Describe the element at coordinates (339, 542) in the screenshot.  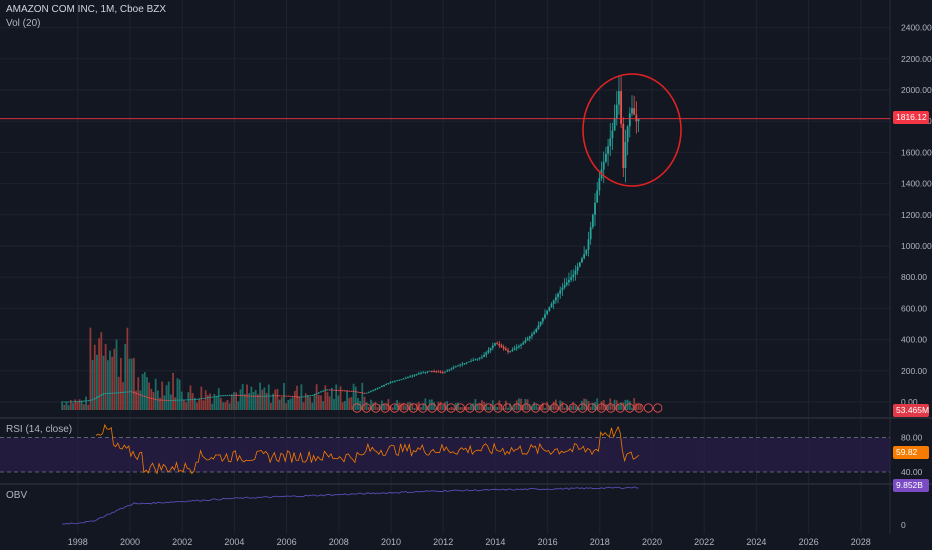
I see `x-tick-label: 2008` at that location.